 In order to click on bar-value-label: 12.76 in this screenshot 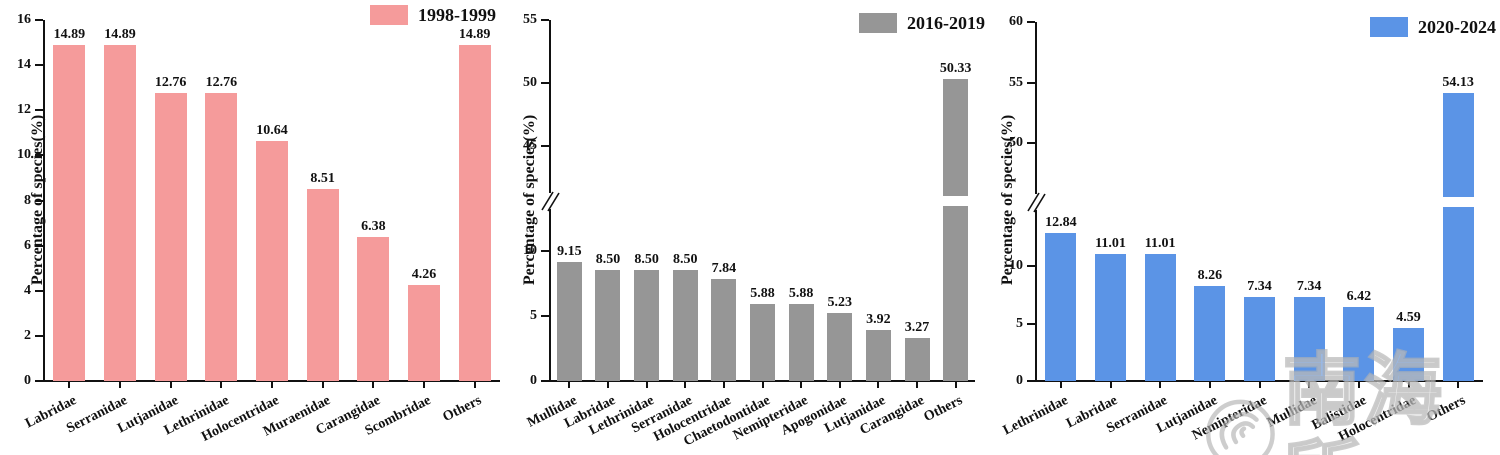, I will do `click(221, 83)`.